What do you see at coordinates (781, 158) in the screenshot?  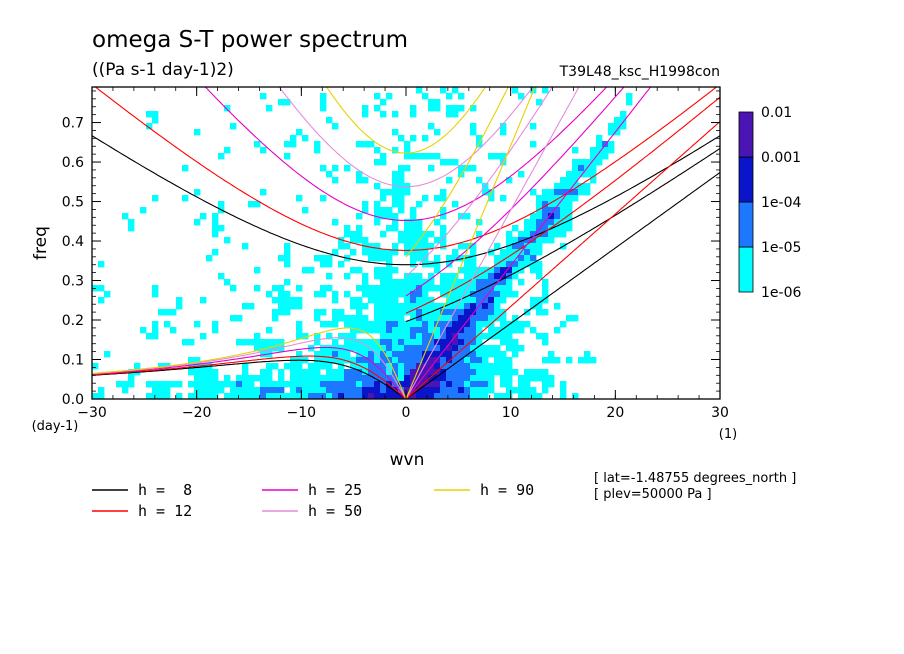 I see `colorbar-label: 0.001` at bounding box center [781, 158].